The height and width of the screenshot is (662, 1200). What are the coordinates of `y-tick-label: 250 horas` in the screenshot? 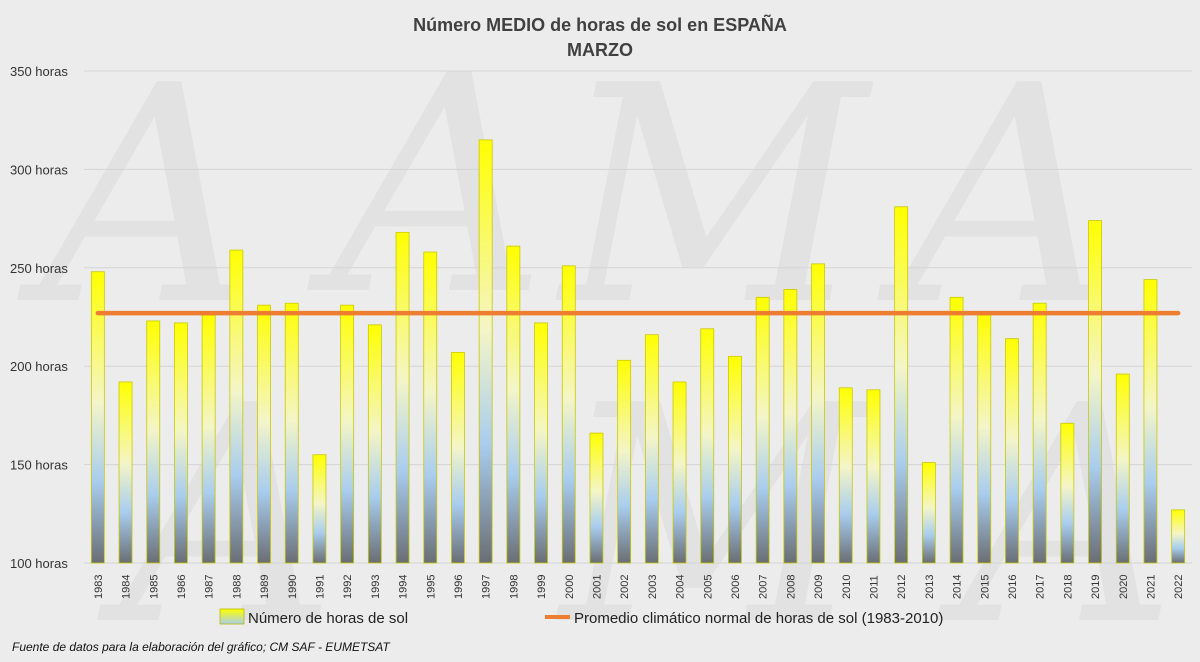 It's located at (39, 268).